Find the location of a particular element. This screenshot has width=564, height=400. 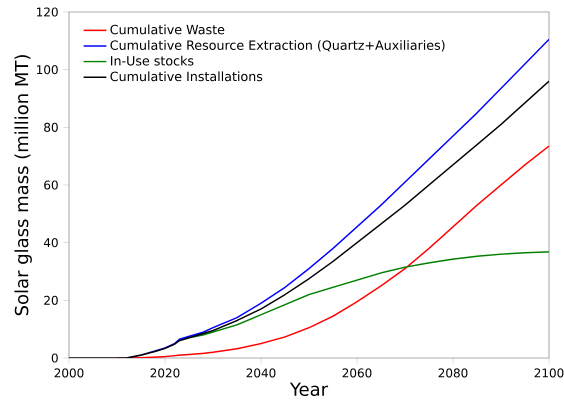

x-tick-label: 2100 is located at coordinates (549, 373).